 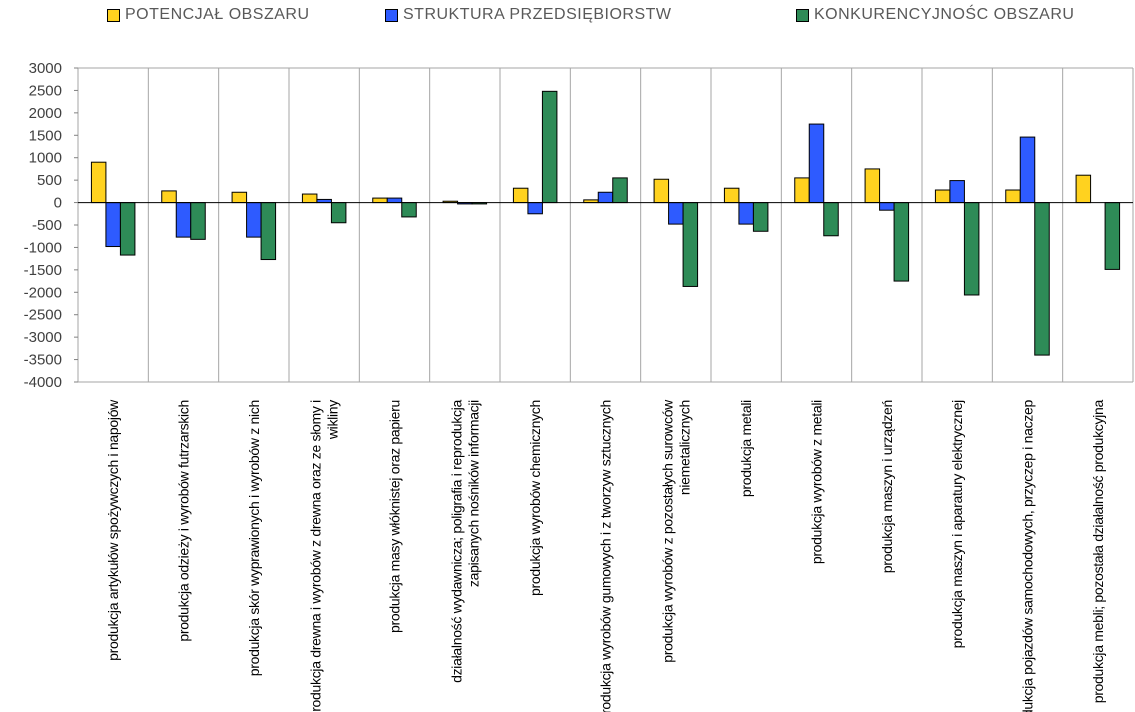 What do you see at coordinates (58, 203) in the screenshot?
I see `y-tick-label: 0` at bounding box center [58, 203].